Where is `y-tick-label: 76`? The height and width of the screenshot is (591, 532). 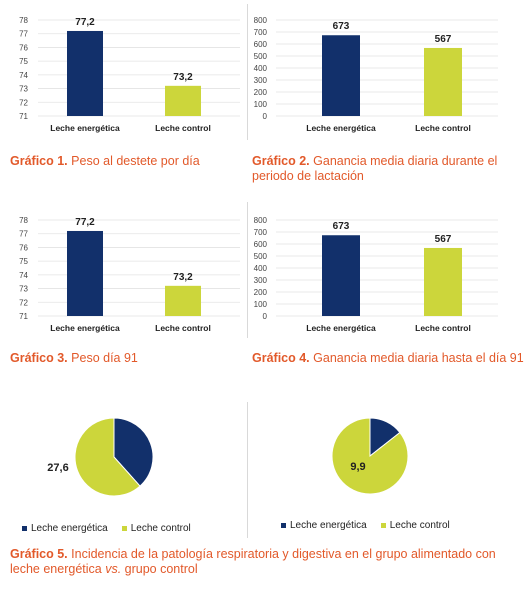
y-tick-label: 76 is located at coordinates (23, 247).